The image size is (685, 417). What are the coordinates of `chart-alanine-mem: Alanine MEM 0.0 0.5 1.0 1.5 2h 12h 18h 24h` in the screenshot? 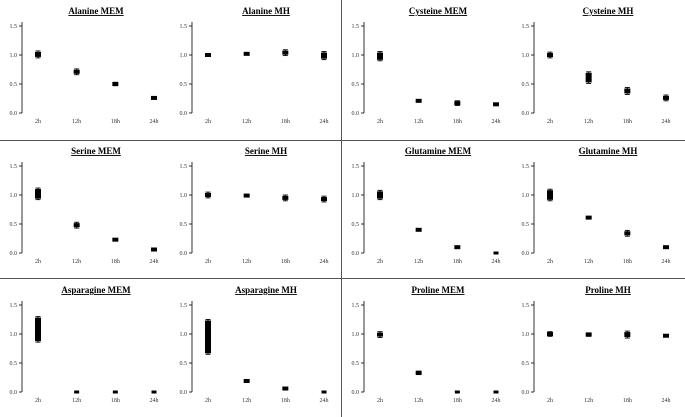 It's located at (84, 65).